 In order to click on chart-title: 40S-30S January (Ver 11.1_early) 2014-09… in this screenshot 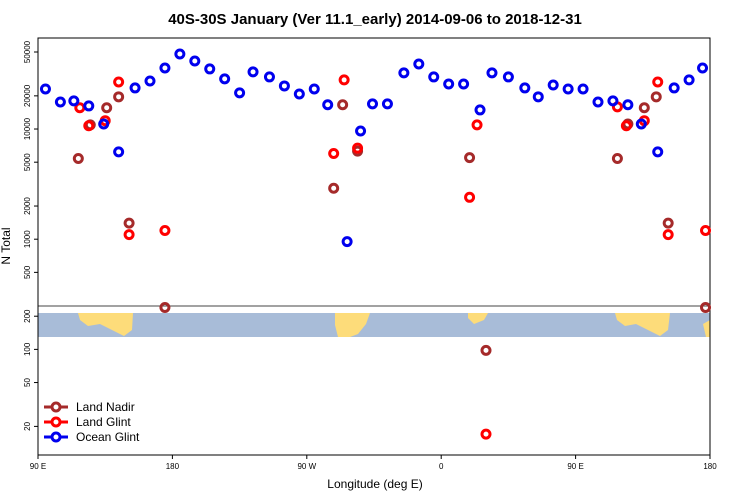, I will do `click(375, 19)`.